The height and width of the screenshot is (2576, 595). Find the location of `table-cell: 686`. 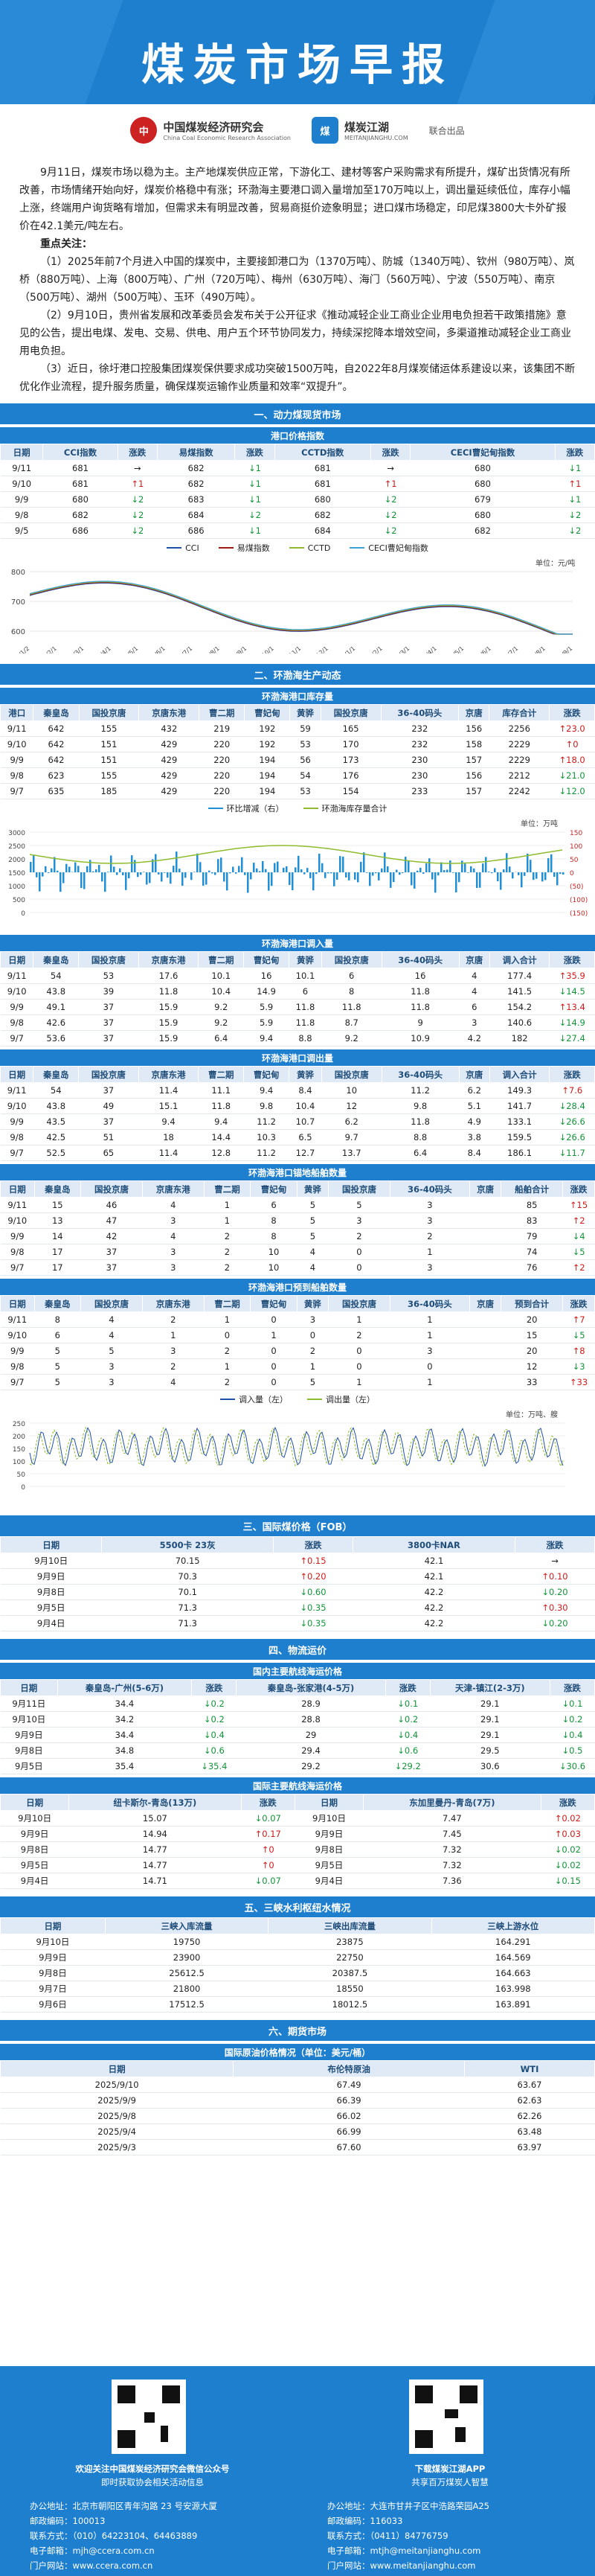

table-cell: 686 is located at coordinates (80, 530).